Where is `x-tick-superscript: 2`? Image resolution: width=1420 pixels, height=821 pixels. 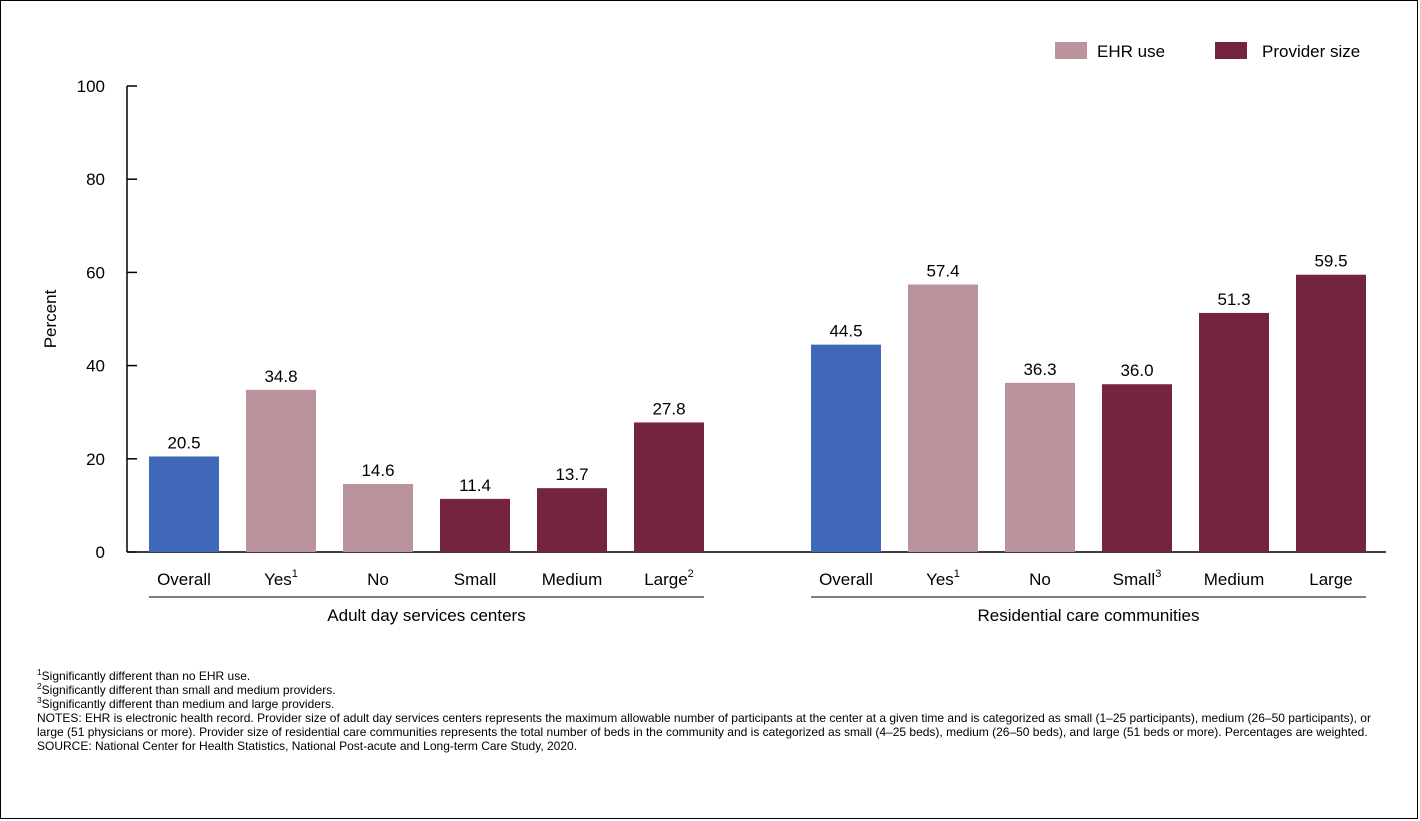 x-tick-superscript: 2 is located at coordinates (691, 574).